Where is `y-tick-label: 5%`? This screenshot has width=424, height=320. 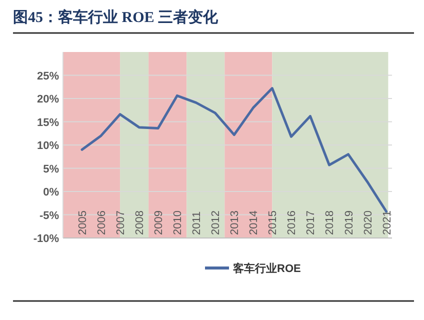 y-tick-label: 5% is located at coordinates (51, 169).